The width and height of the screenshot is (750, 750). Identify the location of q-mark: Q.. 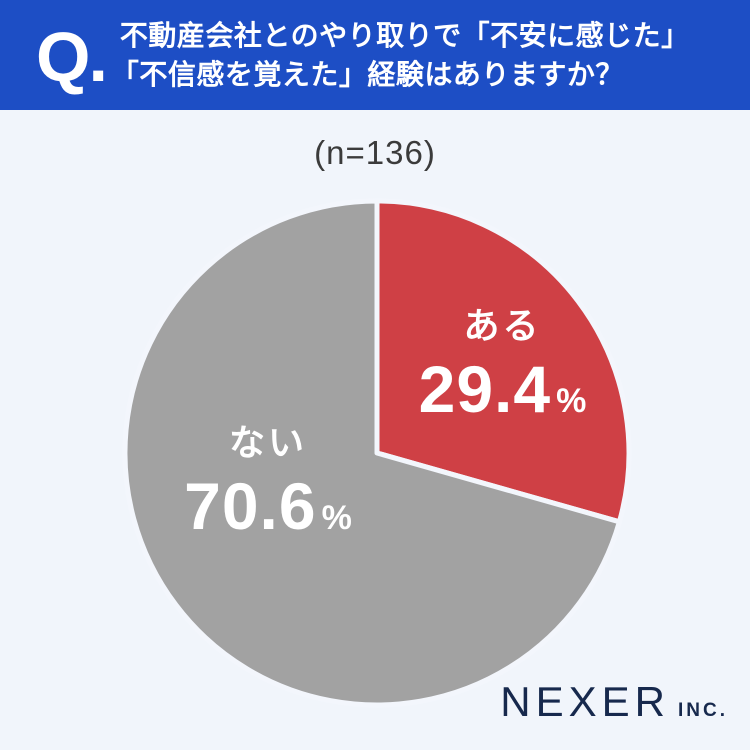
(72, 57).